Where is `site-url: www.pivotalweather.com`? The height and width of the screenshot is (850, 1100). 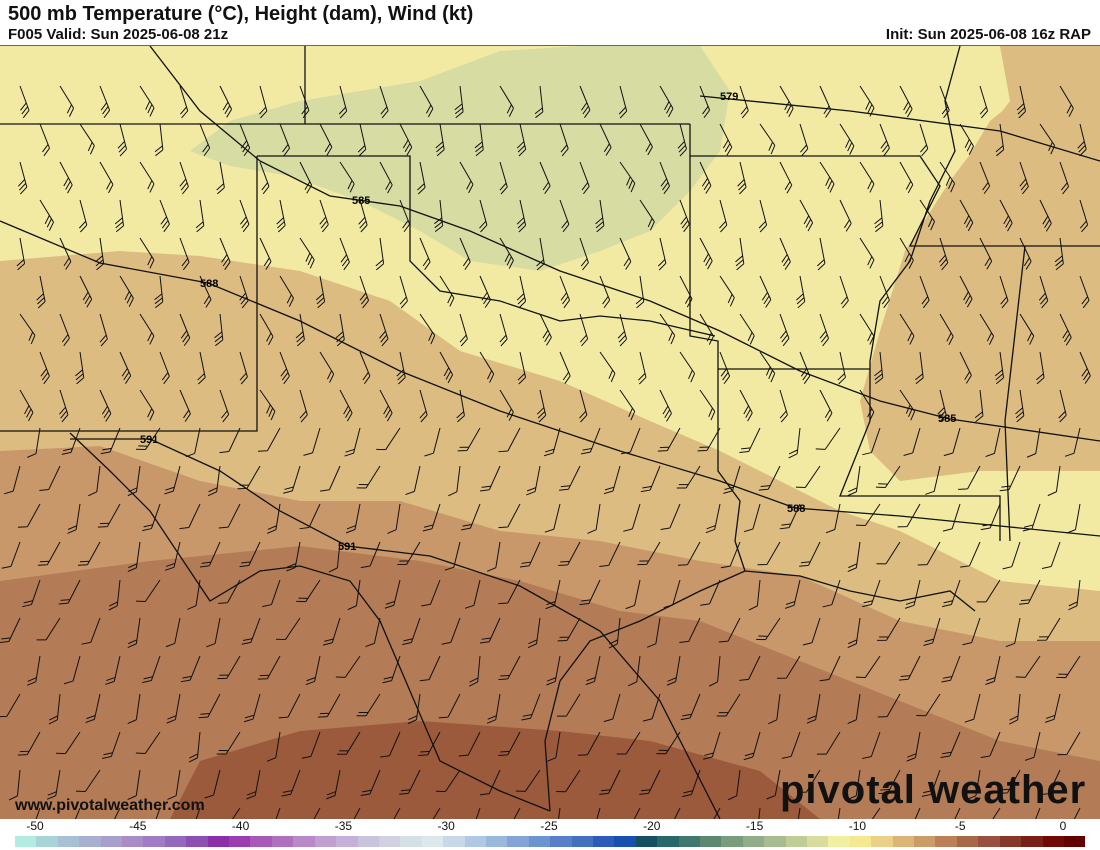
site-url: www.pivotalweather.com is located at coordinates (110, 805).